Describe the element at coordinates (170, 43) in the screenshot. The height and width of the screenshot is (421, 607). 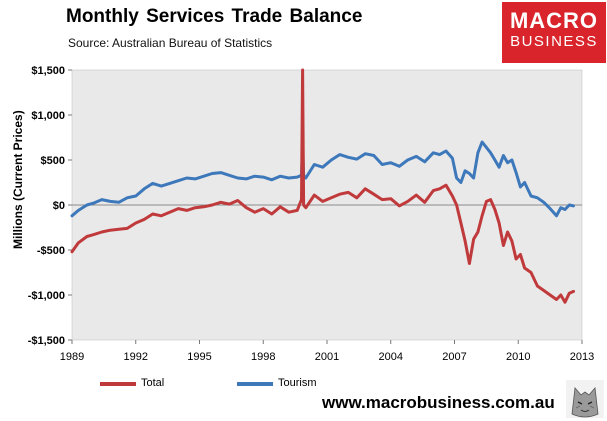
I see `chart-source: Source: Australian Bureau of Statistics` at that location.